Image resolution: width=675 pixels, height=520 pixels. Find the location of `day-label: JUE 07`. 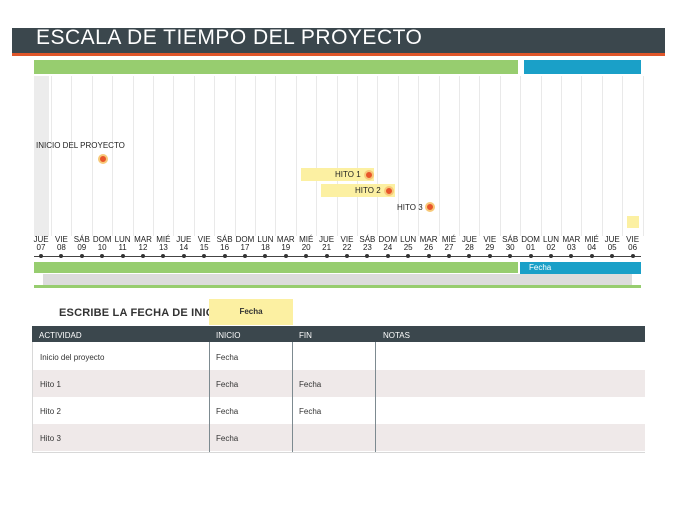

day-label: JUE 07 is located at coordinates (41, 244).